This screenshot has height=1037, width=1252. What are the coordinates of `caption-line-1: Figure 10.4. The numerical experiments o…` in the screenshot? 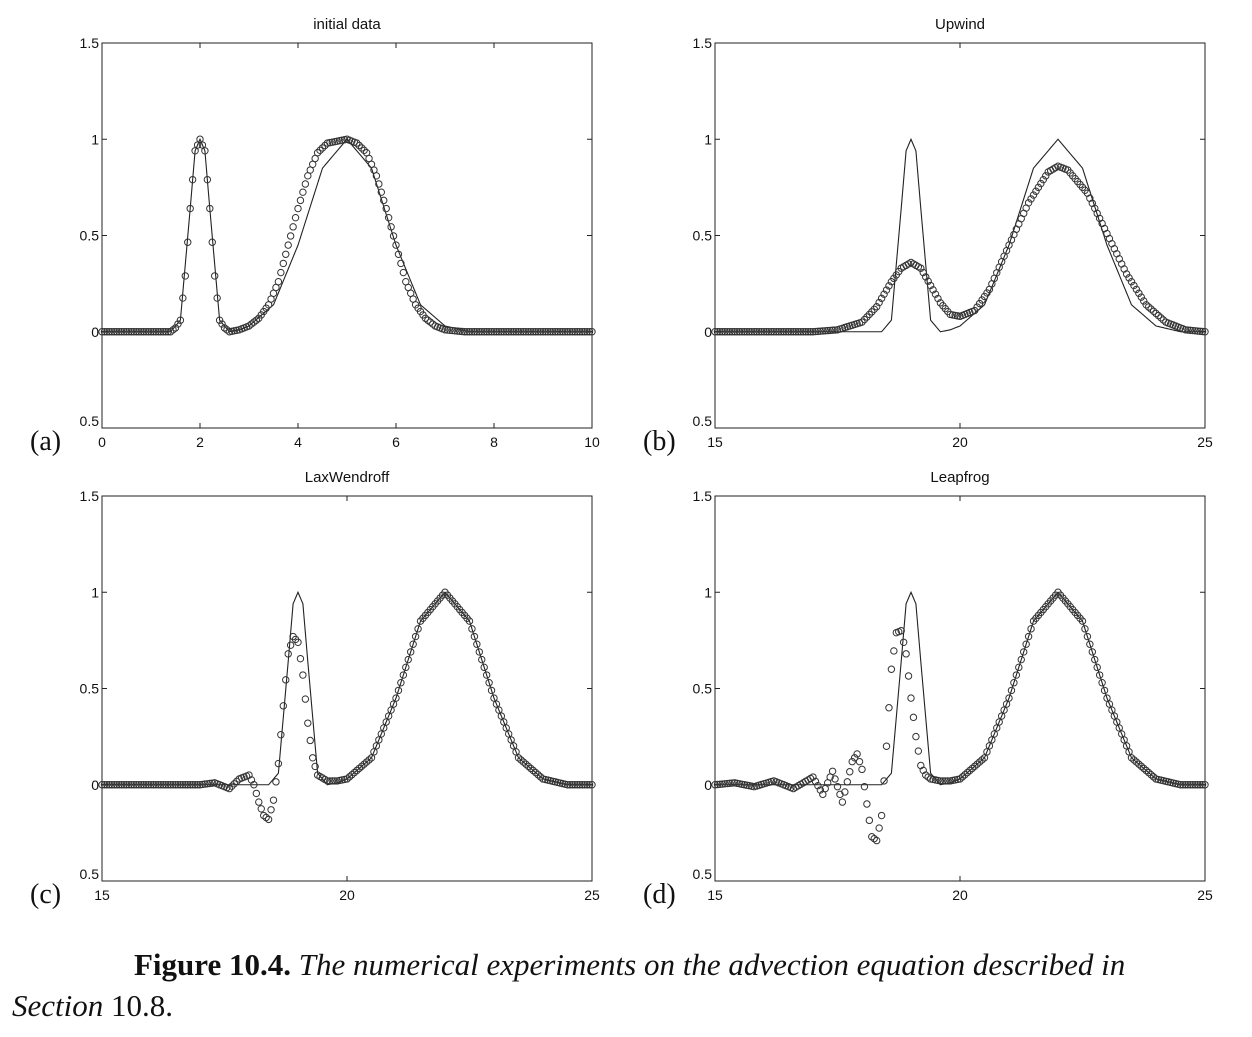 It's located at (627, 964).